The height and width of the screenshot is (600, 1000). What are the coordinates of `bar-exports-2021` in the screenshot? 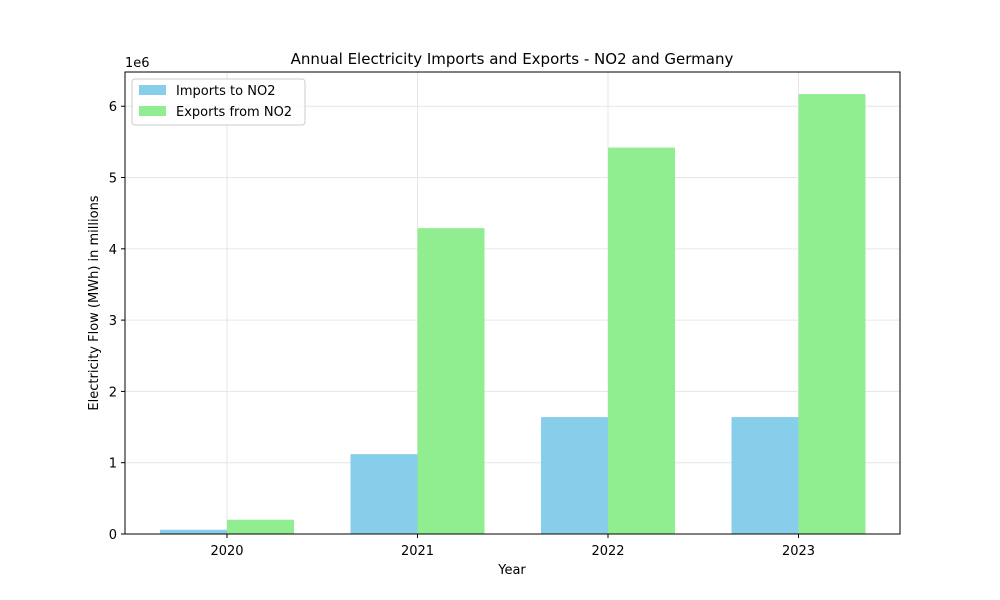 It's located at (451, 381).